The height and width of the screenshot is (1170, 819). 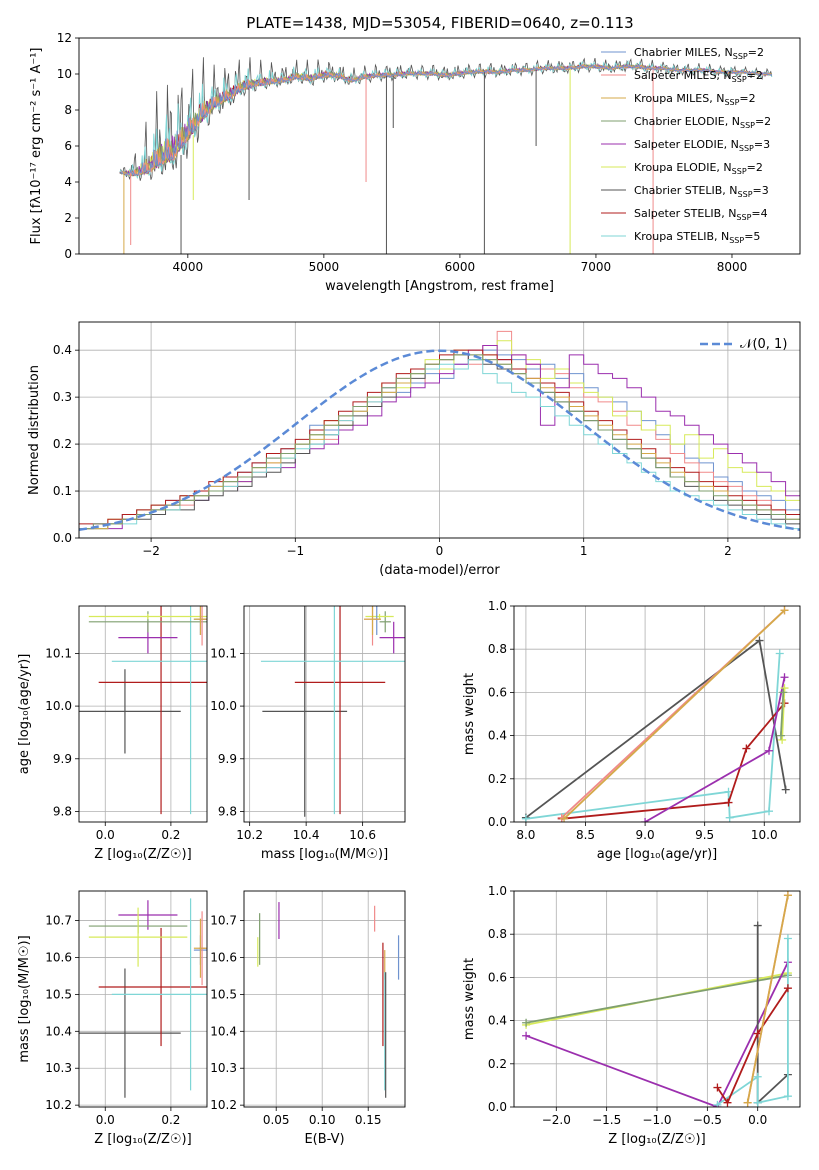 I want to click on spectrum-line-salpeter_miles, so click(x=446, y=120).